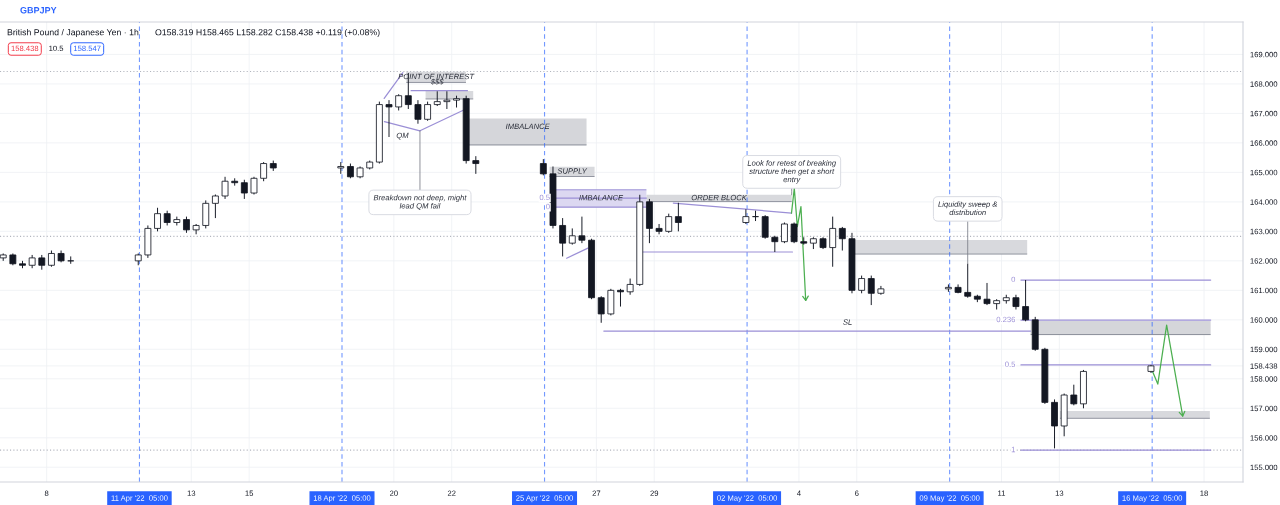 The width and height of the screenshot is (1280, 505). I want to click on text: GBPJPY, so click(38, 10).